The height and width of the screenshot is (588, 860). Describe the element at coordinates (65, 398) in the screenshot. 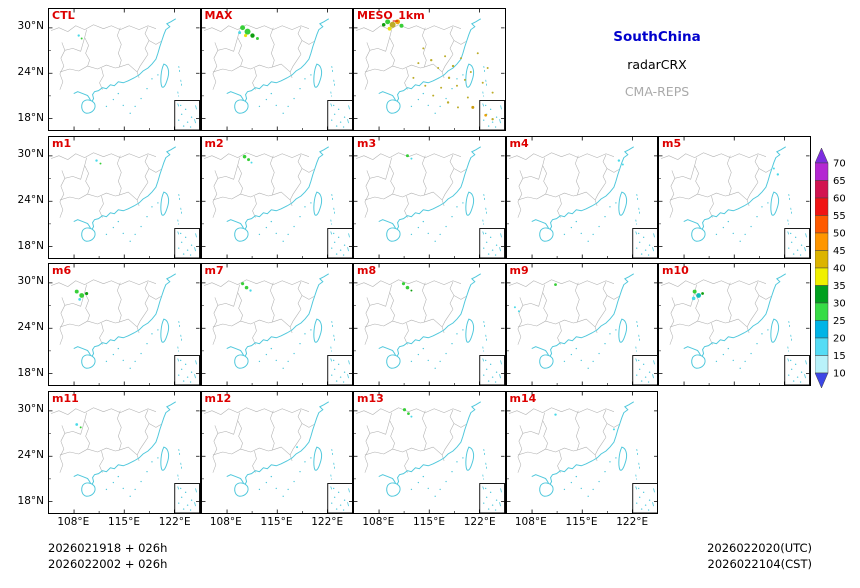

I see `panel-label: m11` at that location.